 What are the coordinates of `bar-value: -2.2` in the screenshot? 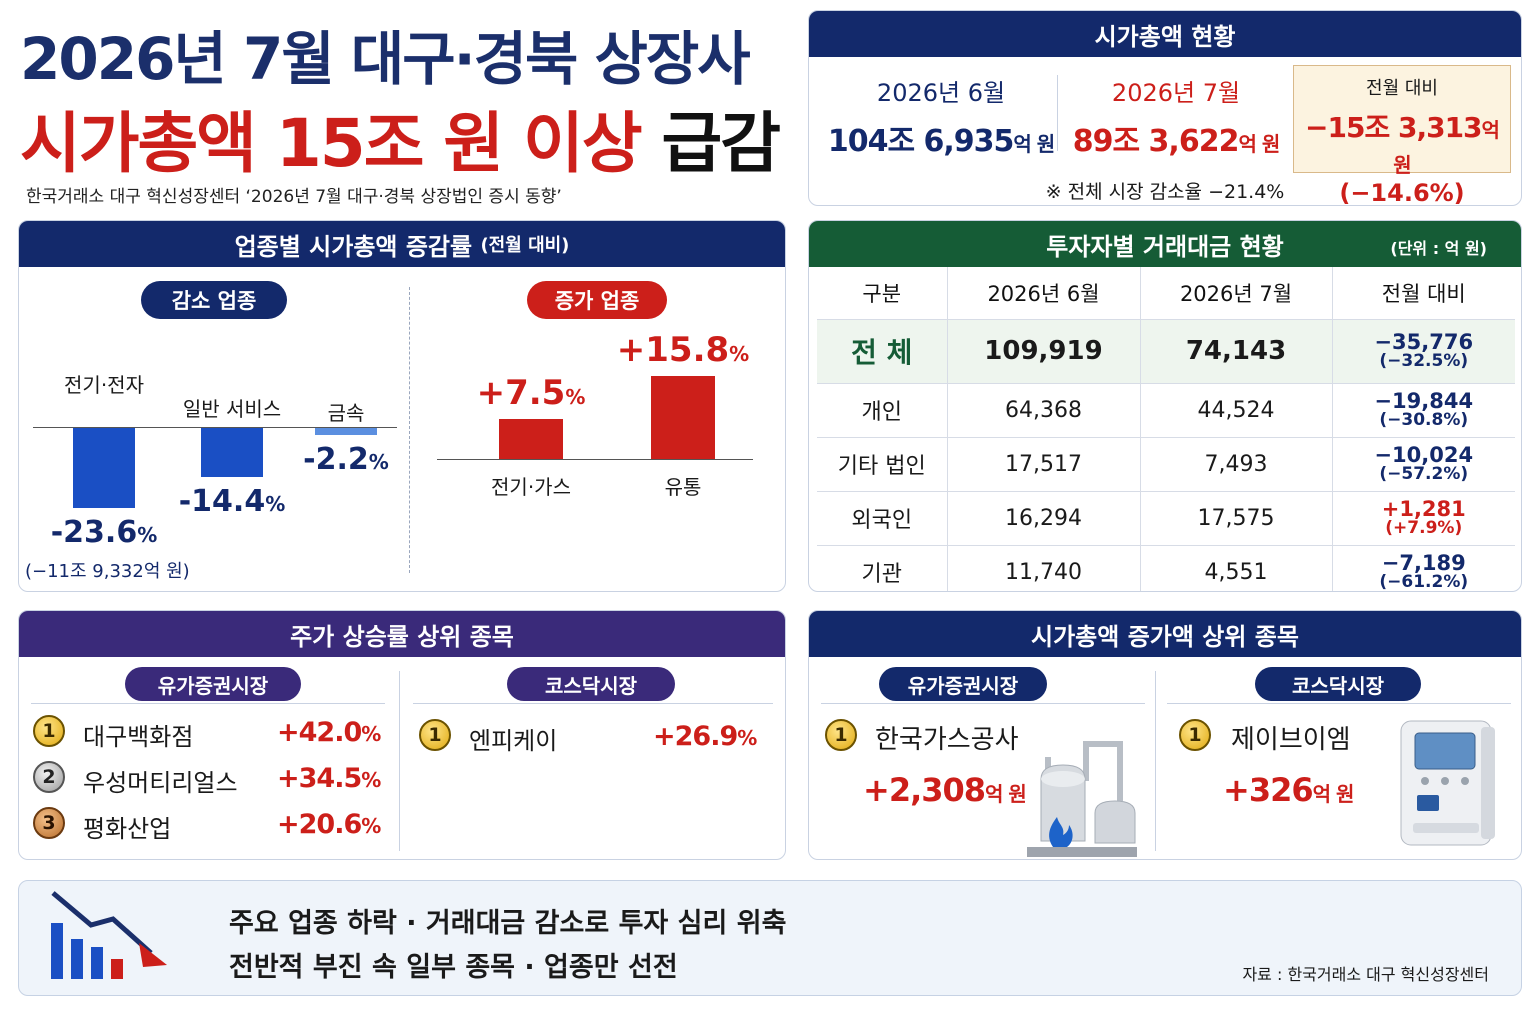 It's located at (336, 460).